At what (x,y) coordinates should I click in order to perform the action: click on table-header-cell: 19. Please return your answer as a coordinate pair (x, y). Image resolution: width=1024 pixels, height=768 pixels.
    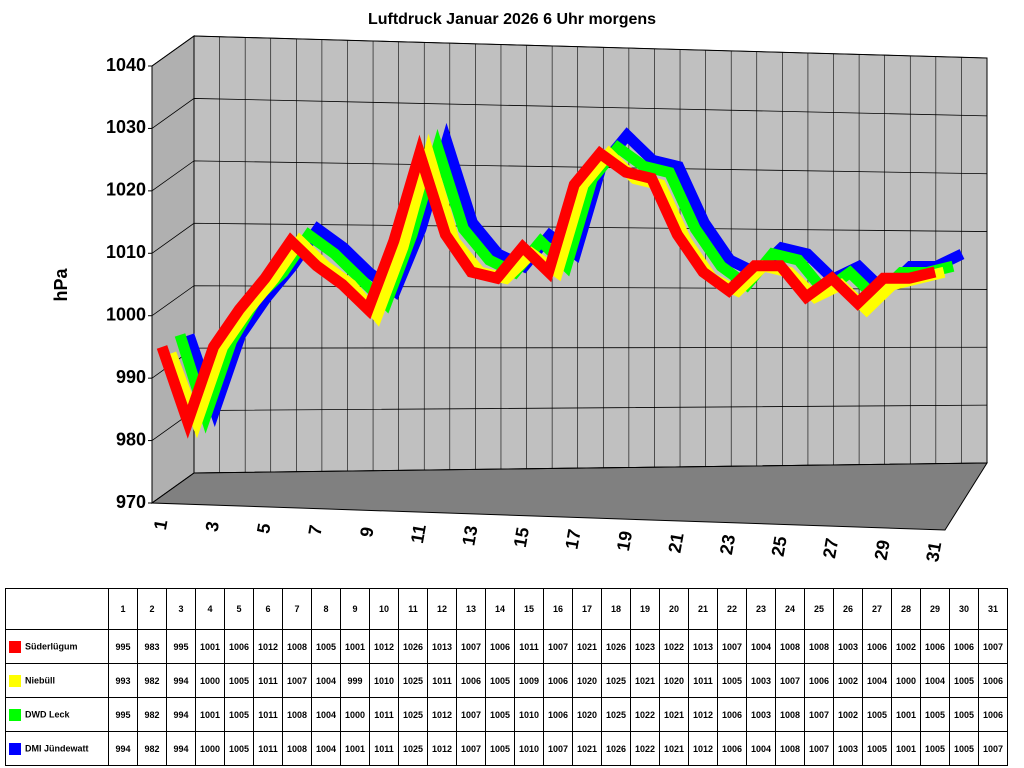
    Looking at the image, I should click on (645, 609).